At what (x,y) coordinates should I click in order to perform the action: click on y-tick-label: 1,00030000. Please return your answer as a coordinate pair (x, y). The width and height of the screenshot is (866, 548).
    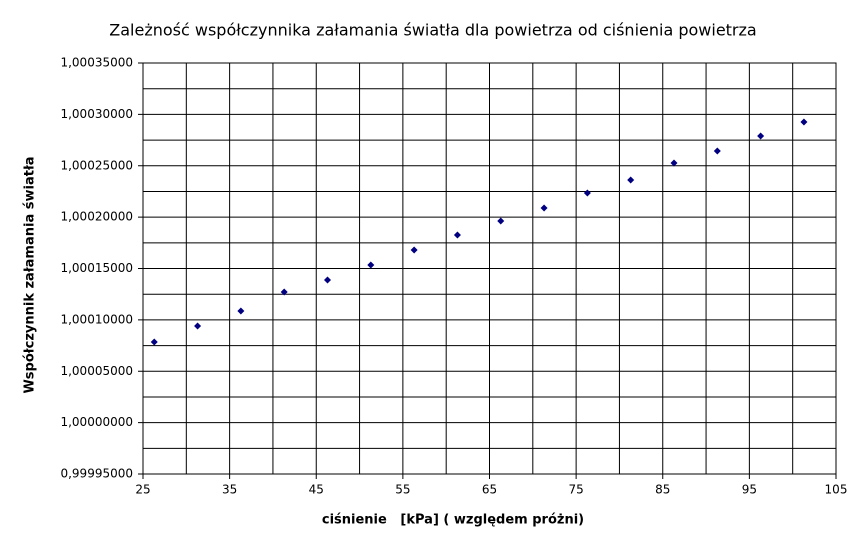
    Looking at the image, I should click on (96, 114).